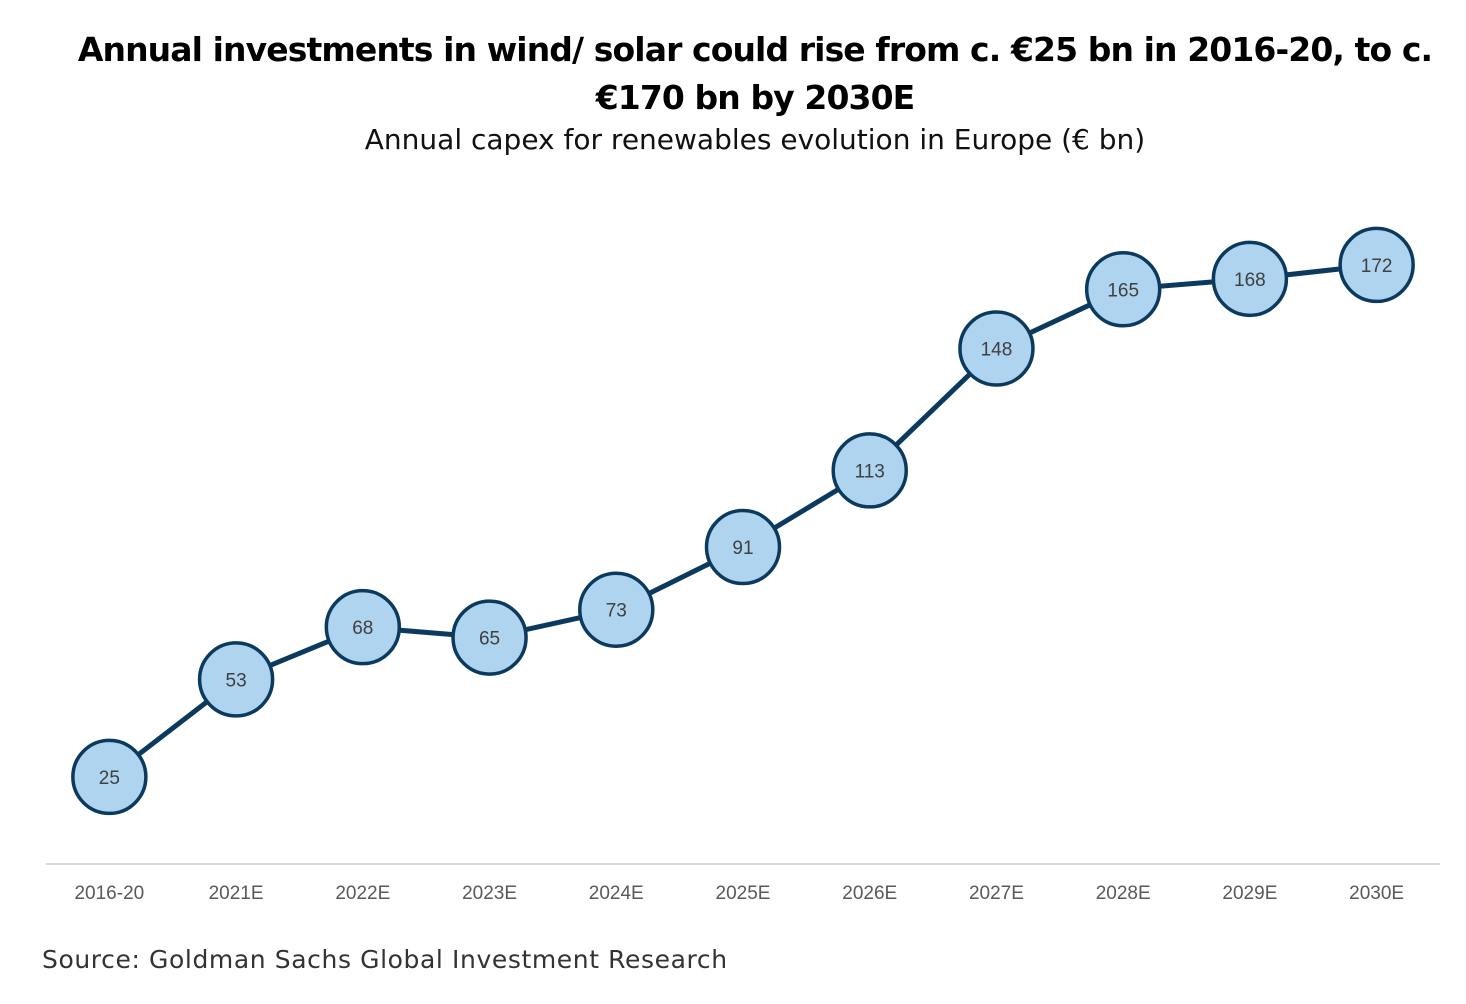 This screenshot has height=1004, width=1466. I want to click on data-point: 25, so click(109, 777).